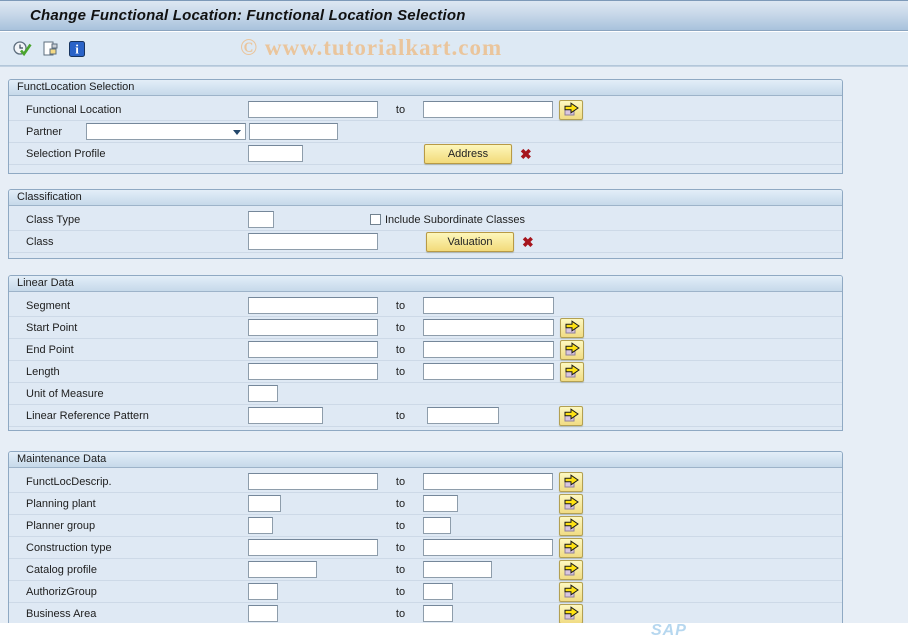 The height and width of the screenshot is (635, 908). What do you see at coordinates (488, 327) in the screenshot?
I see `start-point-to-input` at bounding box center [488, 327].